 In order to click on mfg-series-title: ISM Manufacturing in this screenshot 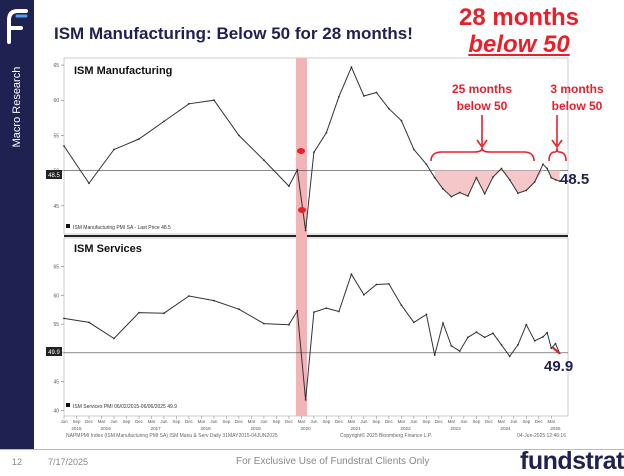, I will do `click(123, 71)`.